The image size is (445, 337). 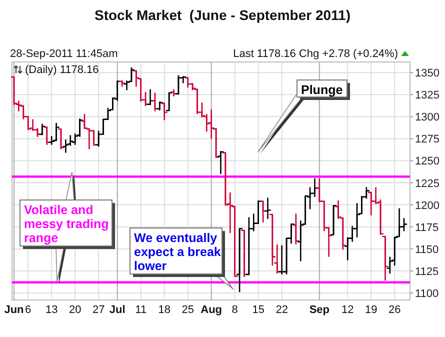 What do you see at coordinates (211, 310) in the screenshot?
I see `x-tick-label: Aug` at bounding box center [211, 310].